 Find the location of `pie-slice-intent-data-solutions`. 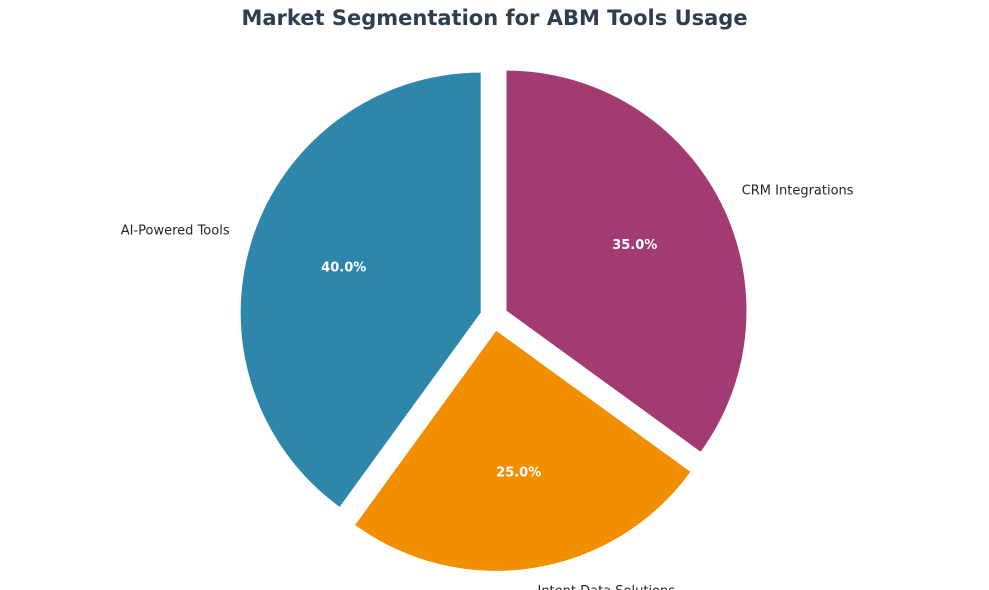

pie-slice-intent-data-solutions is located at coordinates (523, 450).